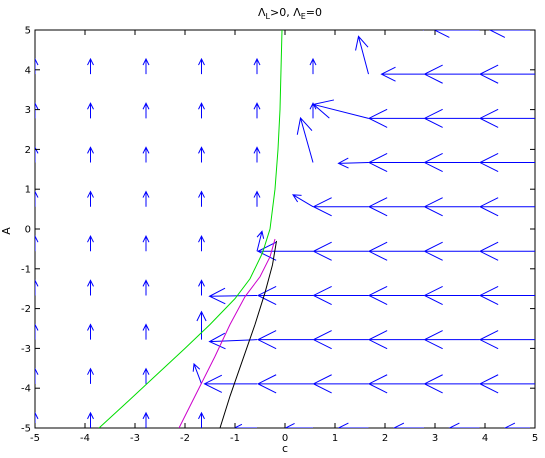 Image resolution: width=545 pixels, height=458 pixels. Describe the element at coordinates (26, 349) in the screenshot. I see `y-tick-label: -3` at that location.